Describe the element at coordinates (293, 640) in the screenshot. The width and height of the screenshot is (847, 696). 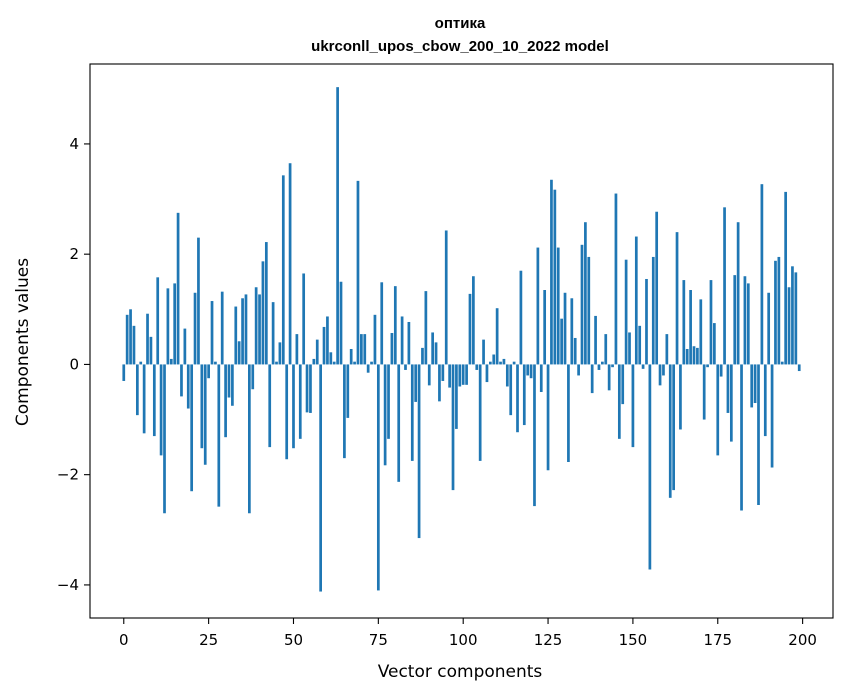
I see `x-tick-label: 50` at that location.